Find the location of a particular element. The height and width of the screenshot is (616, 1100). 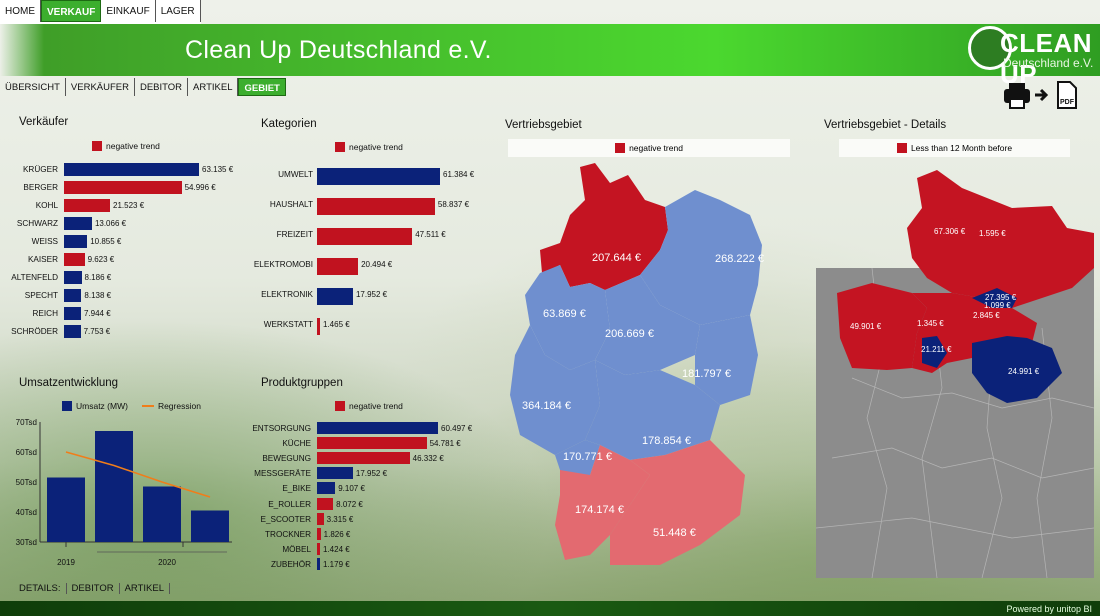

details-link-debitor: DEBITOR is located at coordinates (93, 588).